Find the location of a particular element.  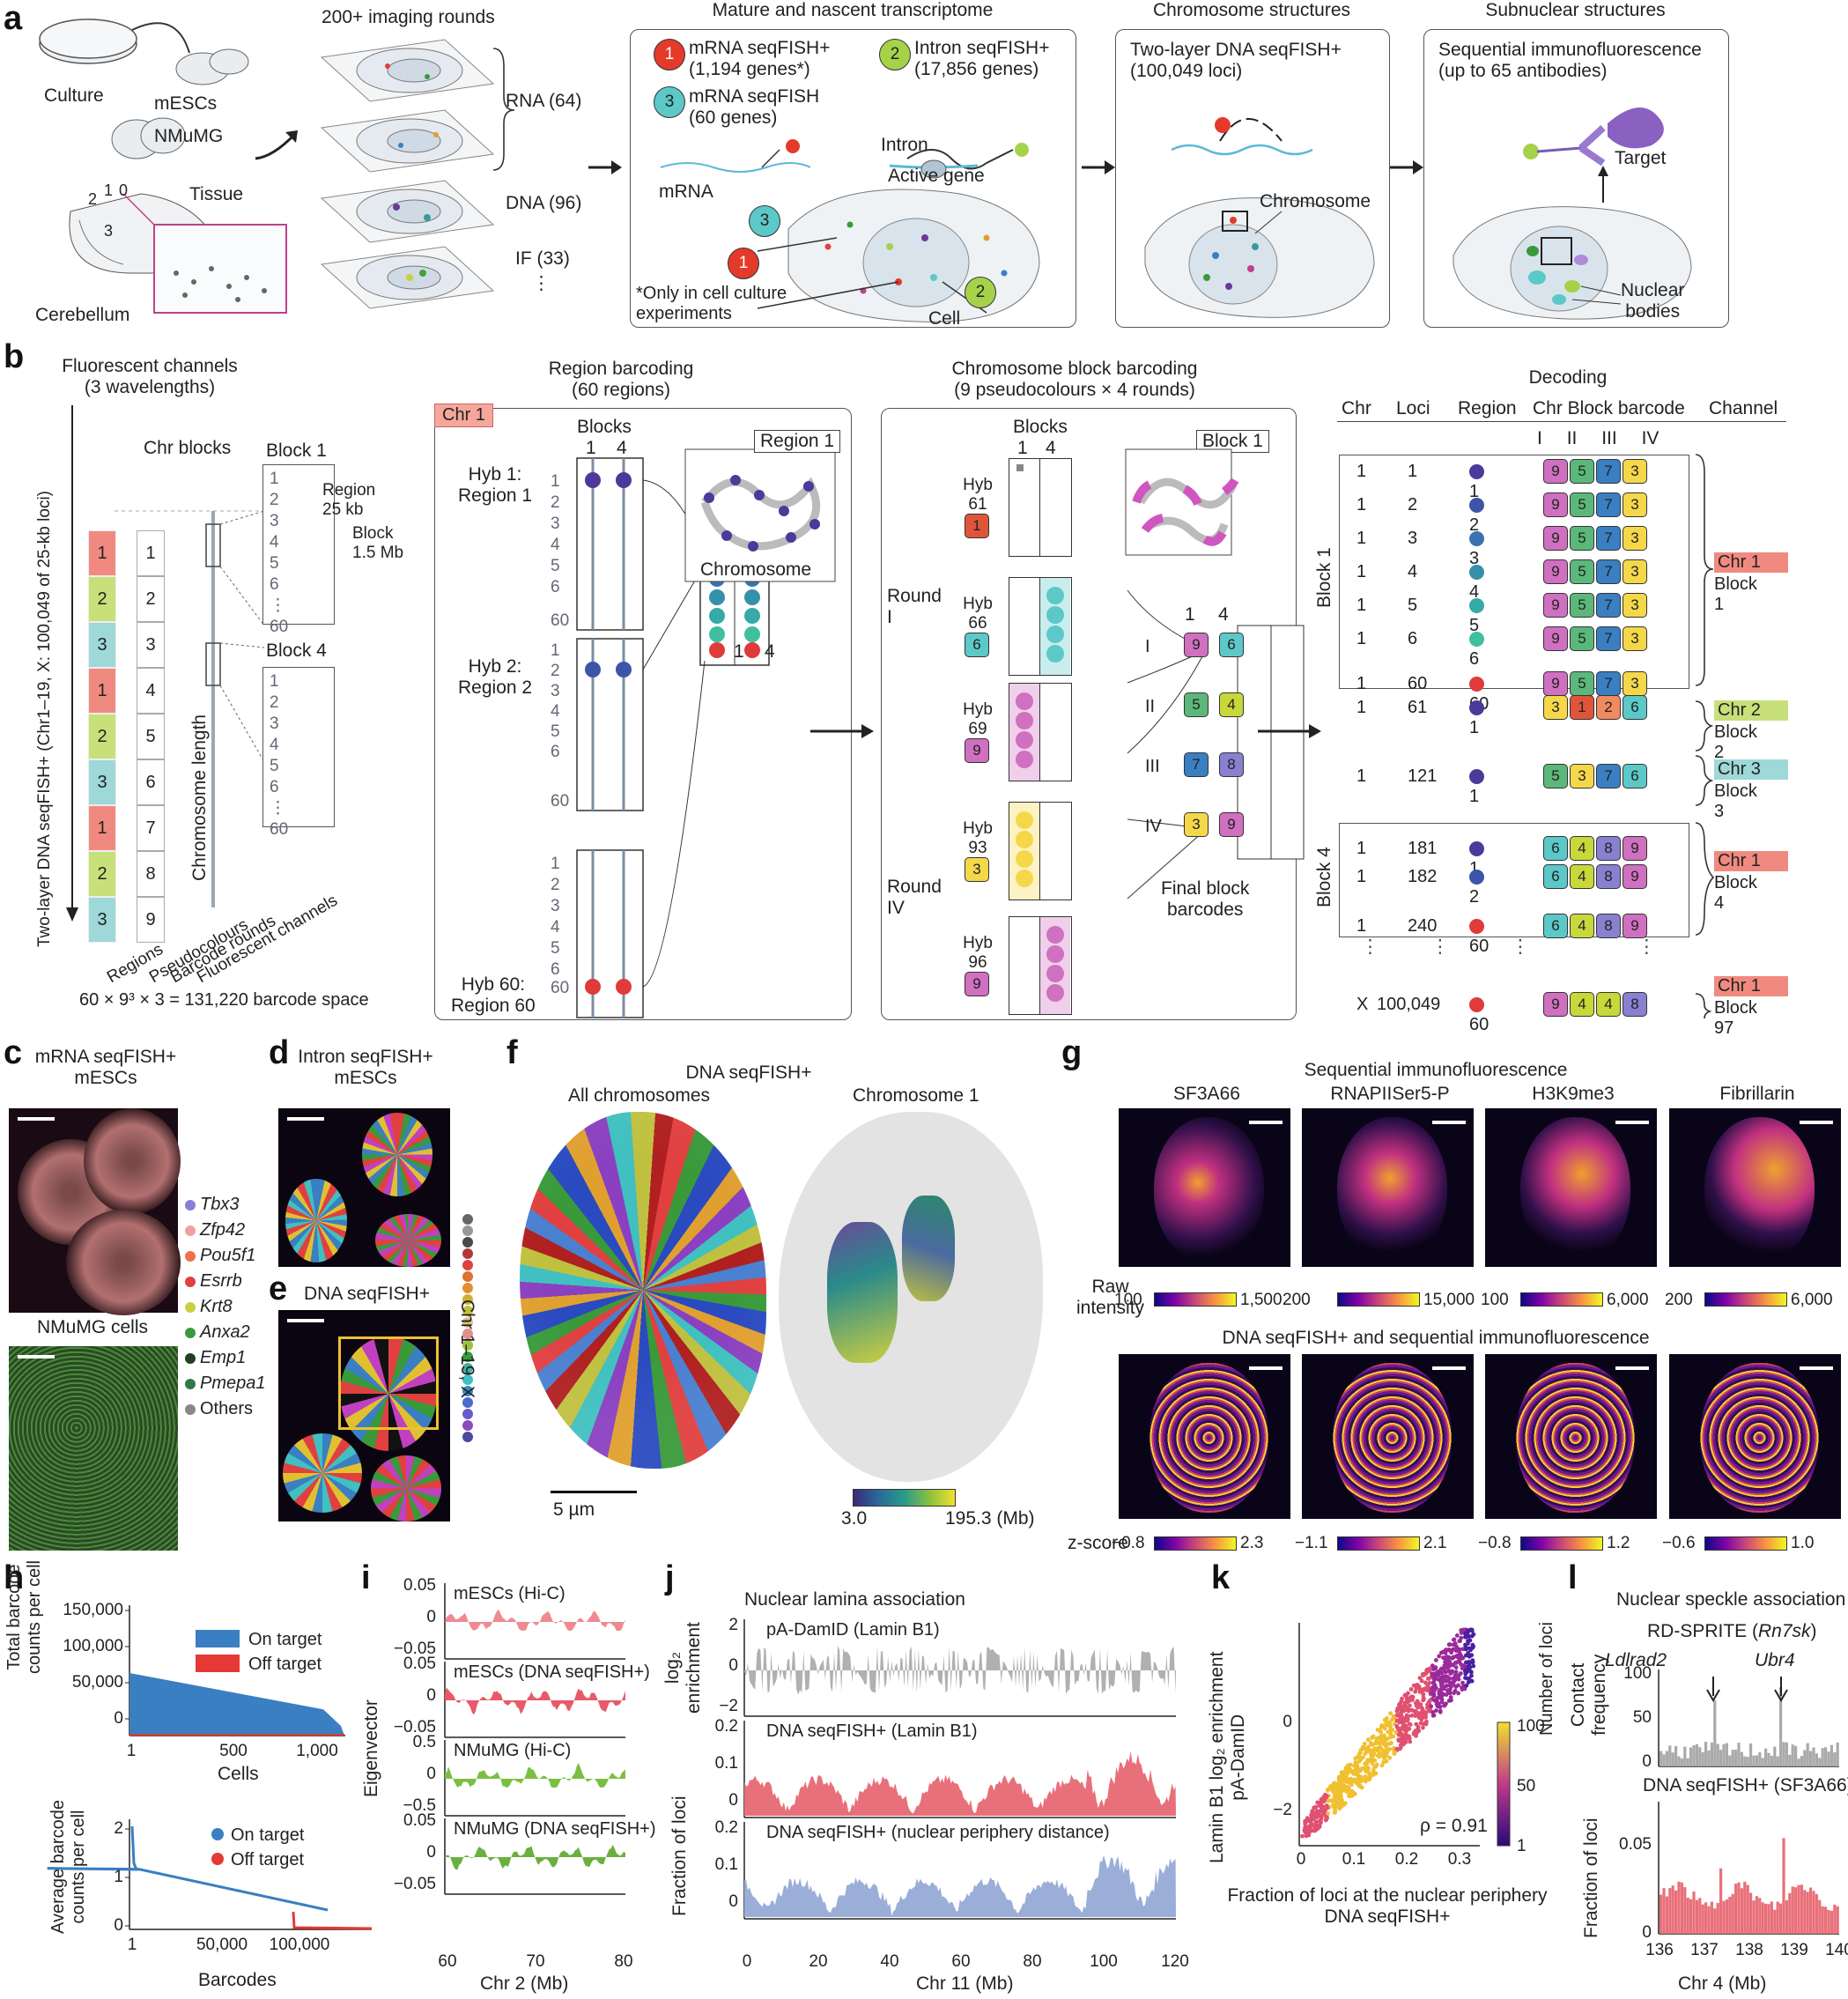

legend-label: Anxa2 is located at coordinates (225, 1332).